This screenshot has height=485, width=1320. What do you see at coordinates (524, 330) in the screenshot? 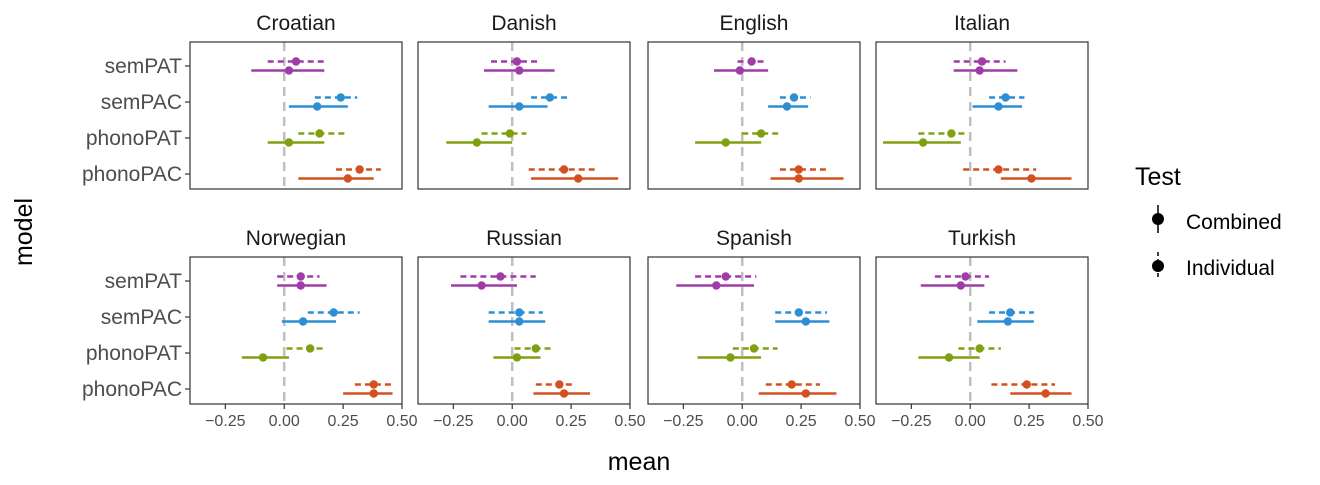
I see `facet-panel-russian` at bounding box center [524, 330].